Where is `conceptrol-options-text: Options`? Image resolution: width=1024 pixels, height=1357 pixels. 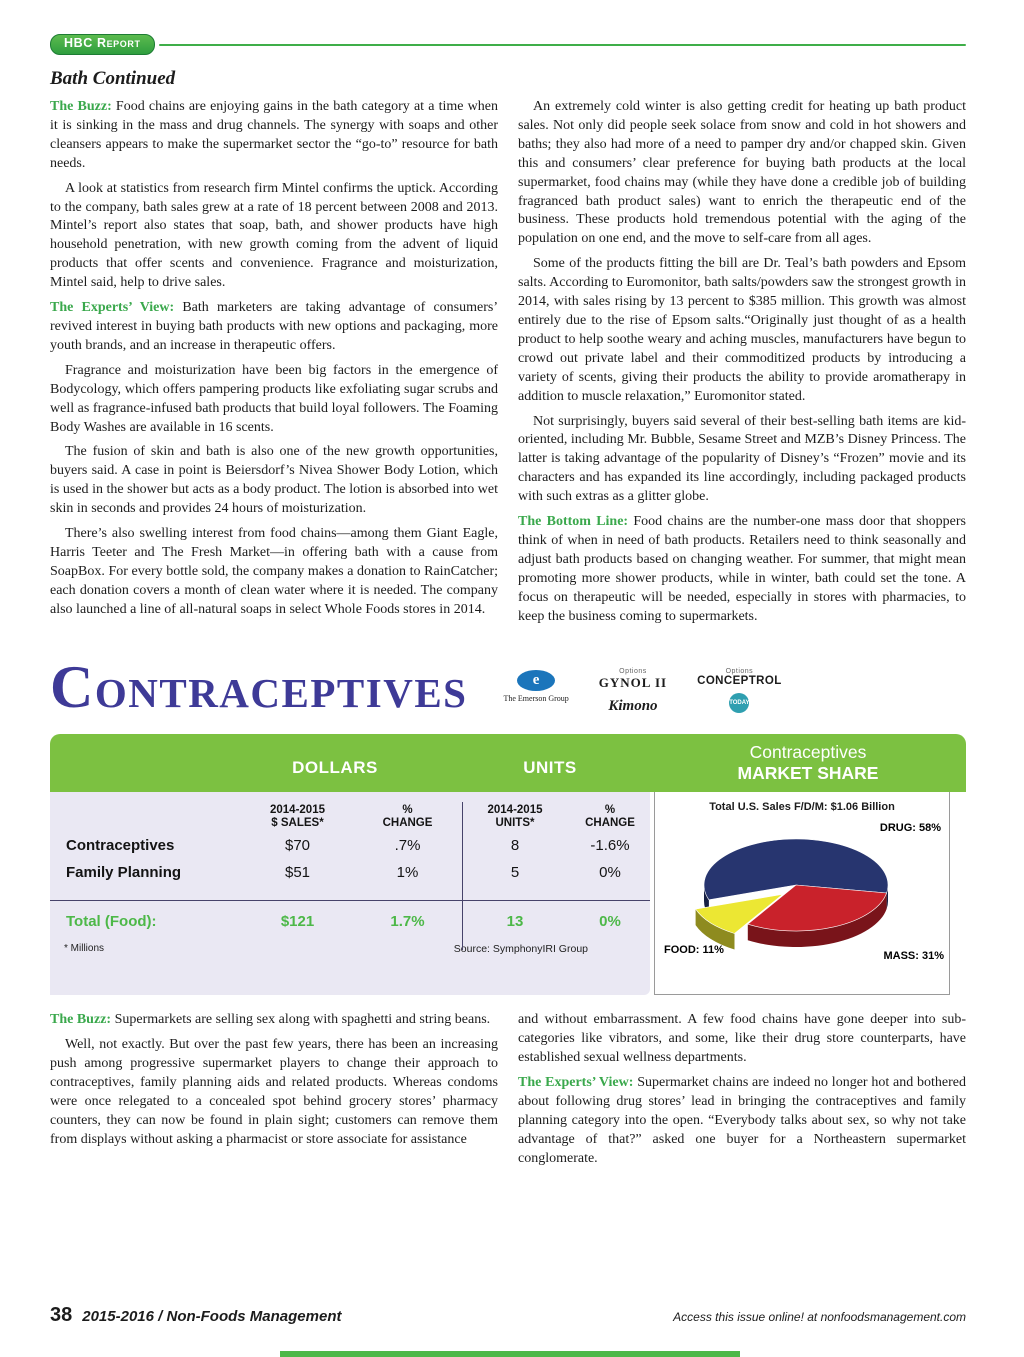
conceptrol-options-text: Options is located at coordinates (739, 672).